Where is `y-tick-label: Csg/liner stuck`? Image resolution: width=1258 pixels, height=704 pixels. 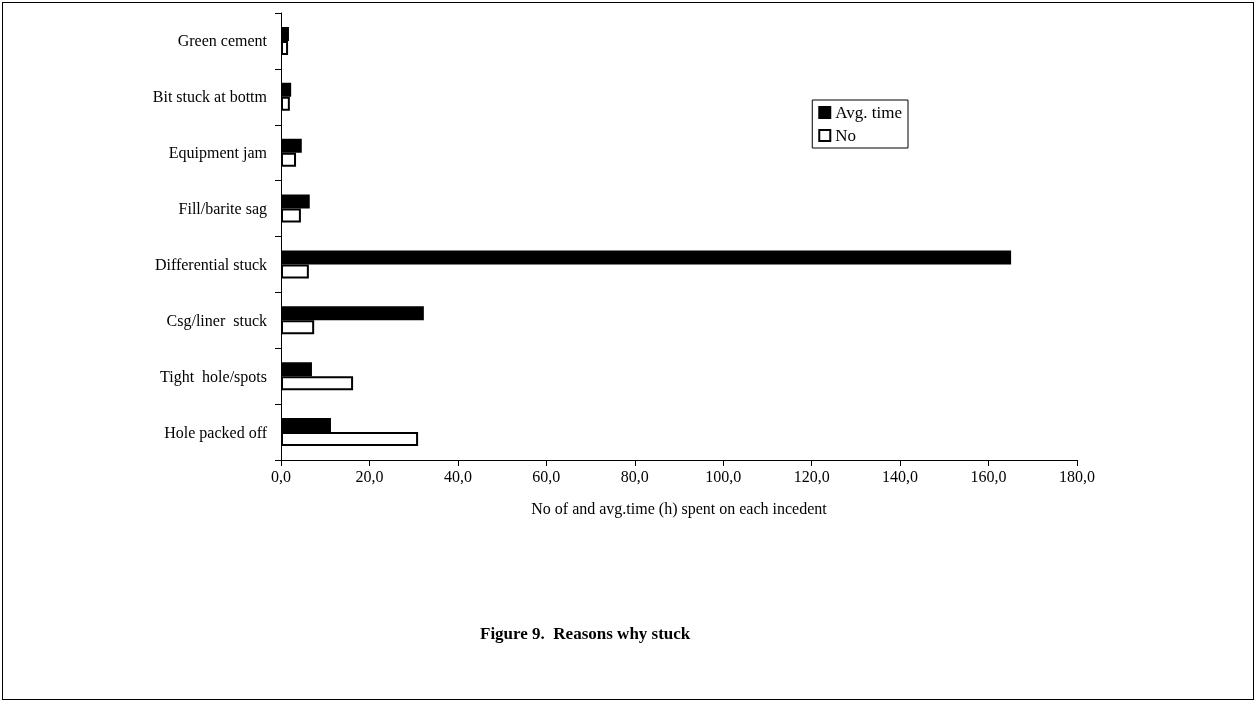 y-tick-label: Csg/liner stuck is located at coordinates (216, 320).